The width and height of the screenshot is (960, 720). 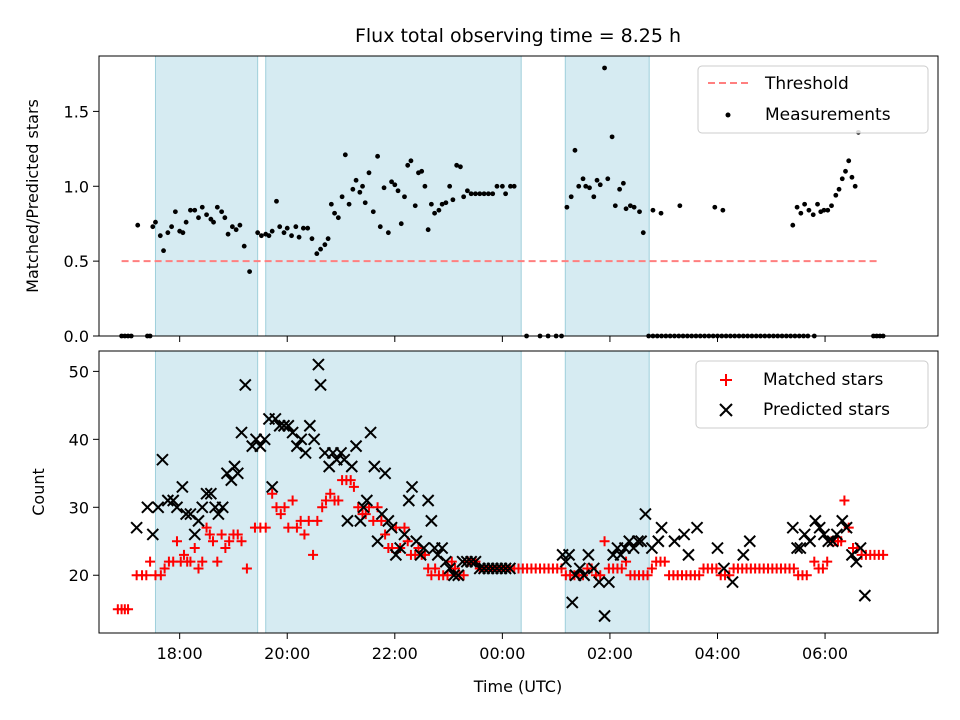 What do you see at coordinates (79, 439) in the screenshot?
I see `bot-y-tick-label-2: 40` at bounding box center [79, 439].